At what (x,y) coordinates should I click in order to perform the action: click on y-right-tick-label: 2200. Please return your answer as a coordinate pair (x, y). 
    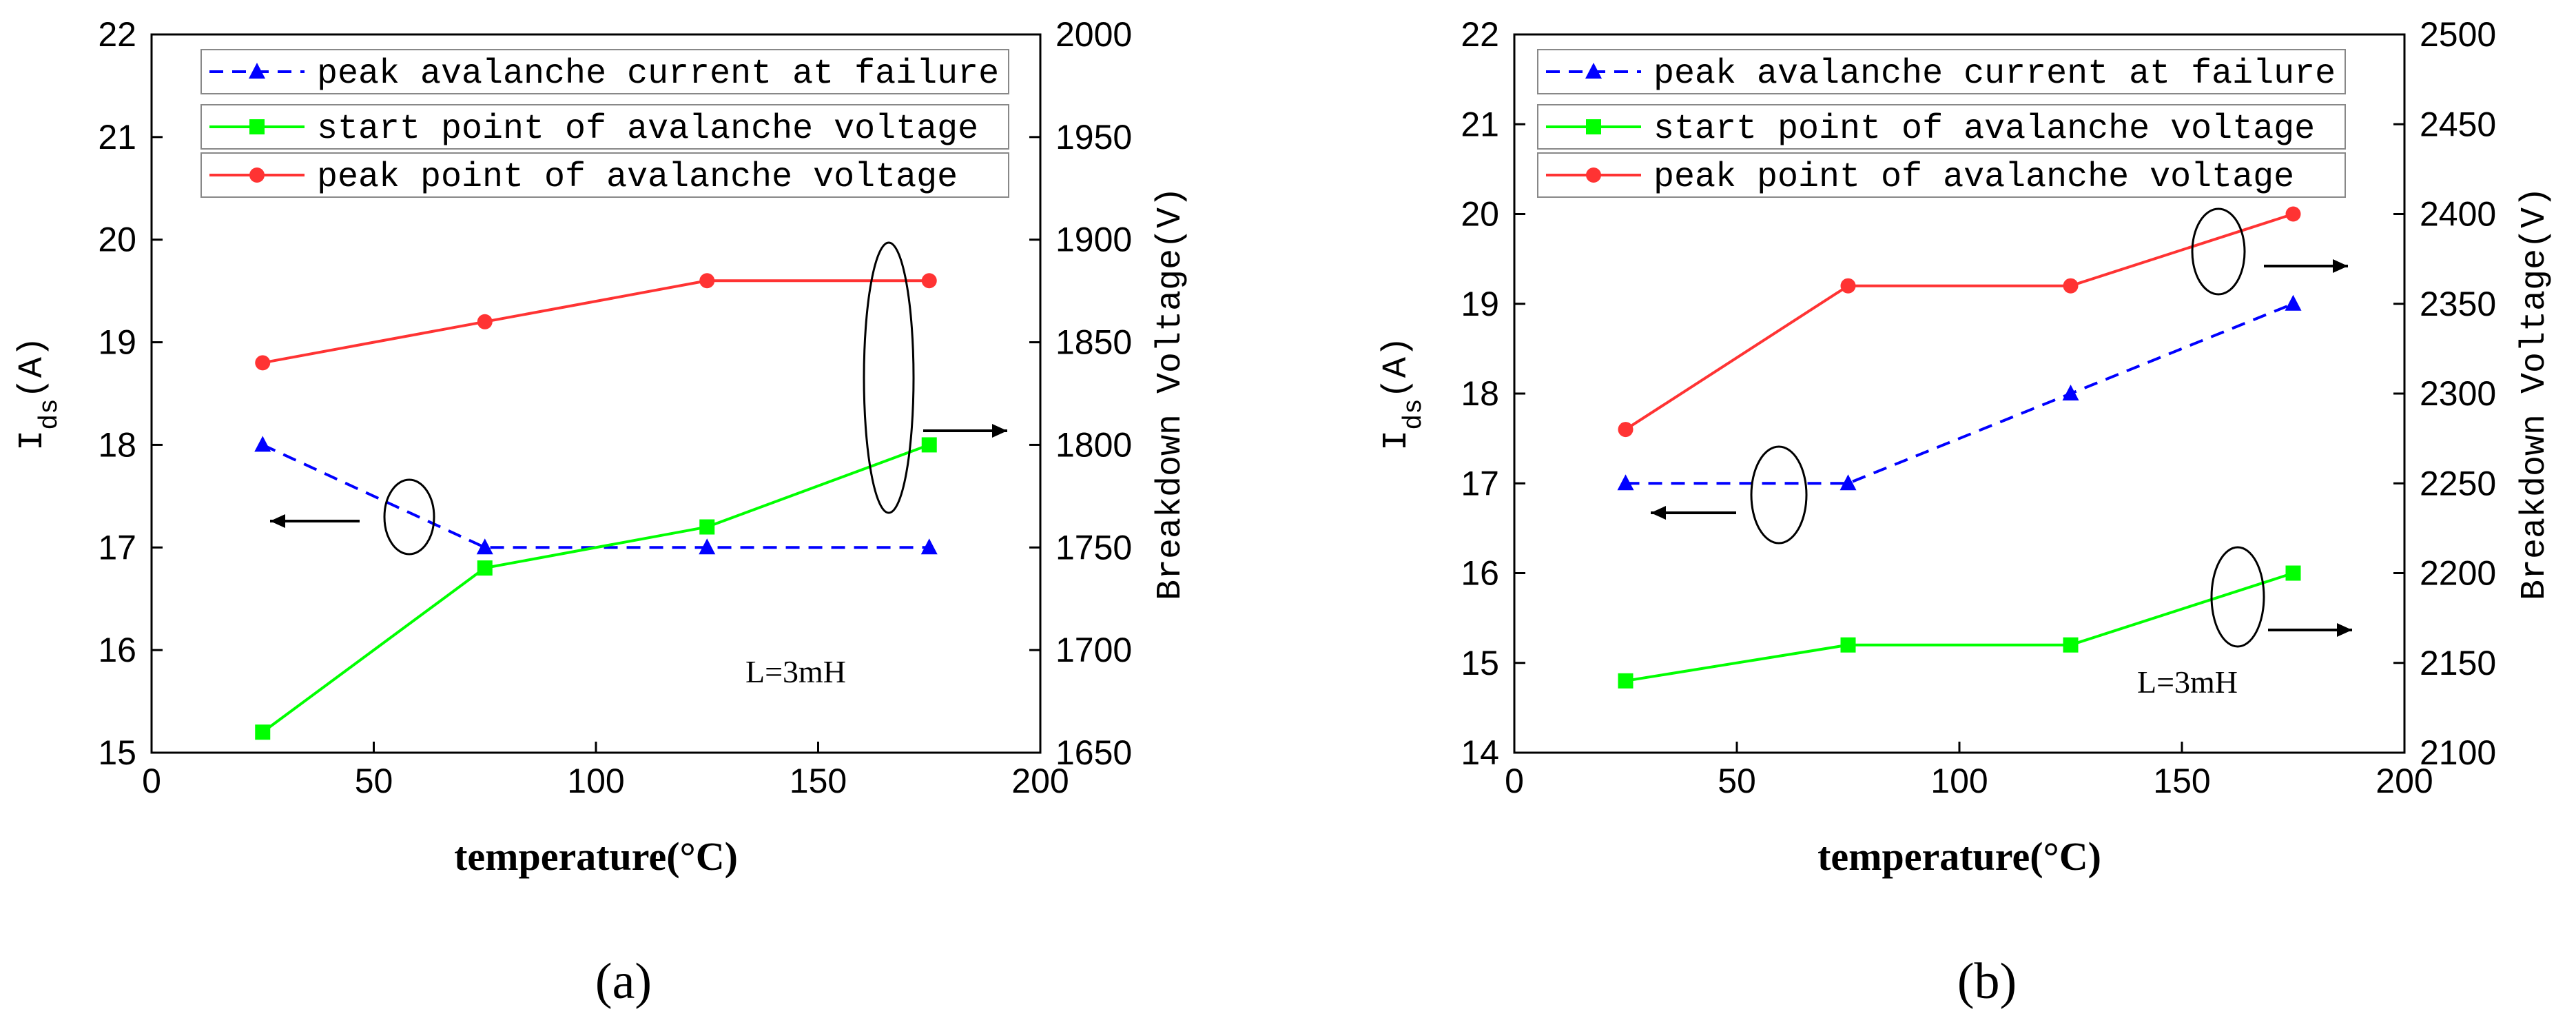
    Looking at the image, I should click on (2458, 573).